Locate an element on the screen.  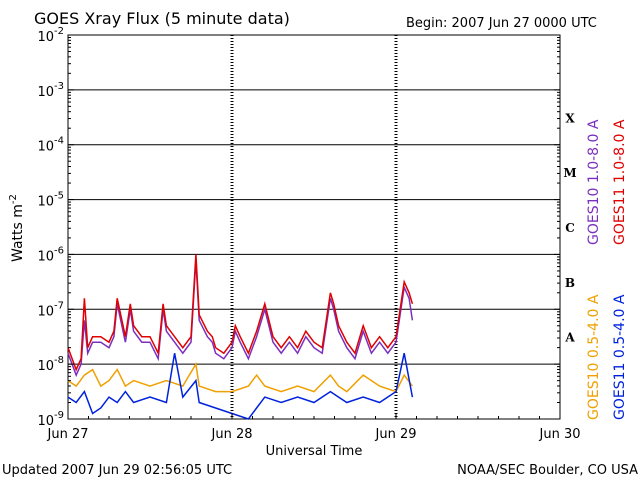
legend-label: GOES11 1.0-8.0 A is located at coordinates (620, 182).